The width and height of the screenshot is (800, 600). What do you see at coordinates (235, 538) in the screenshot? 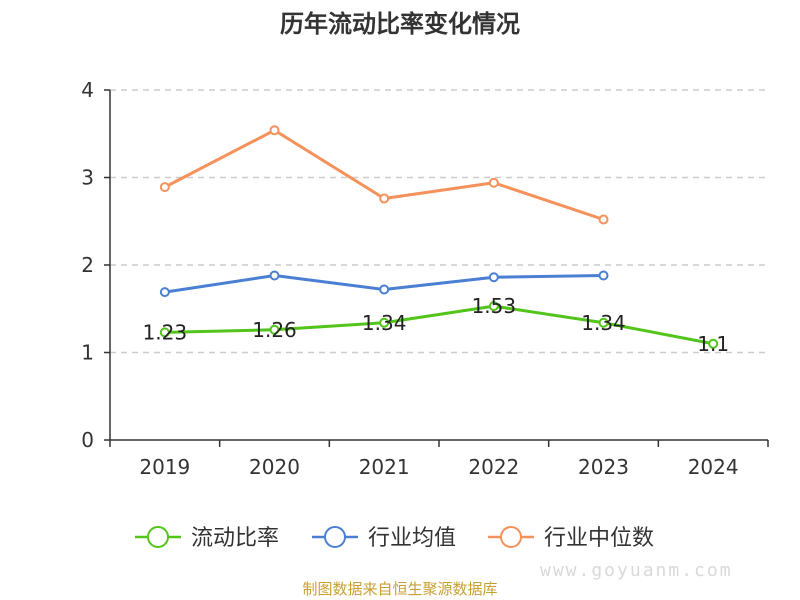
I see `legend-label: 流动比率` at bounding box center [235, 538].